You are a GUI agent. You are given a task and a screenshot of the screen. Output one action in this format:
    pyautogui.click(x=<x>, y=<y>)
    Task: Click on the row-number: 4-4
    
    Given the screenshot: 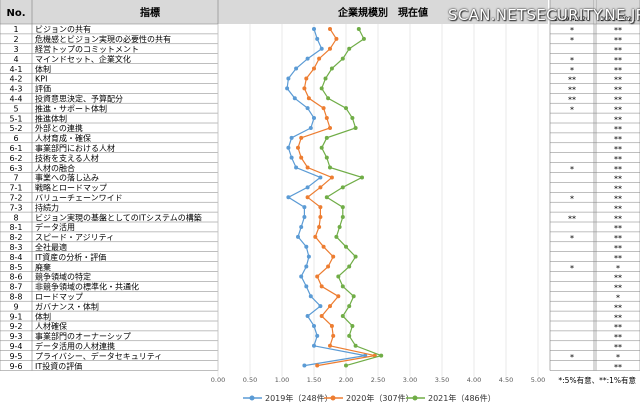 What is the action you would take?
    pyautogui.click(x=15, y=98)
    